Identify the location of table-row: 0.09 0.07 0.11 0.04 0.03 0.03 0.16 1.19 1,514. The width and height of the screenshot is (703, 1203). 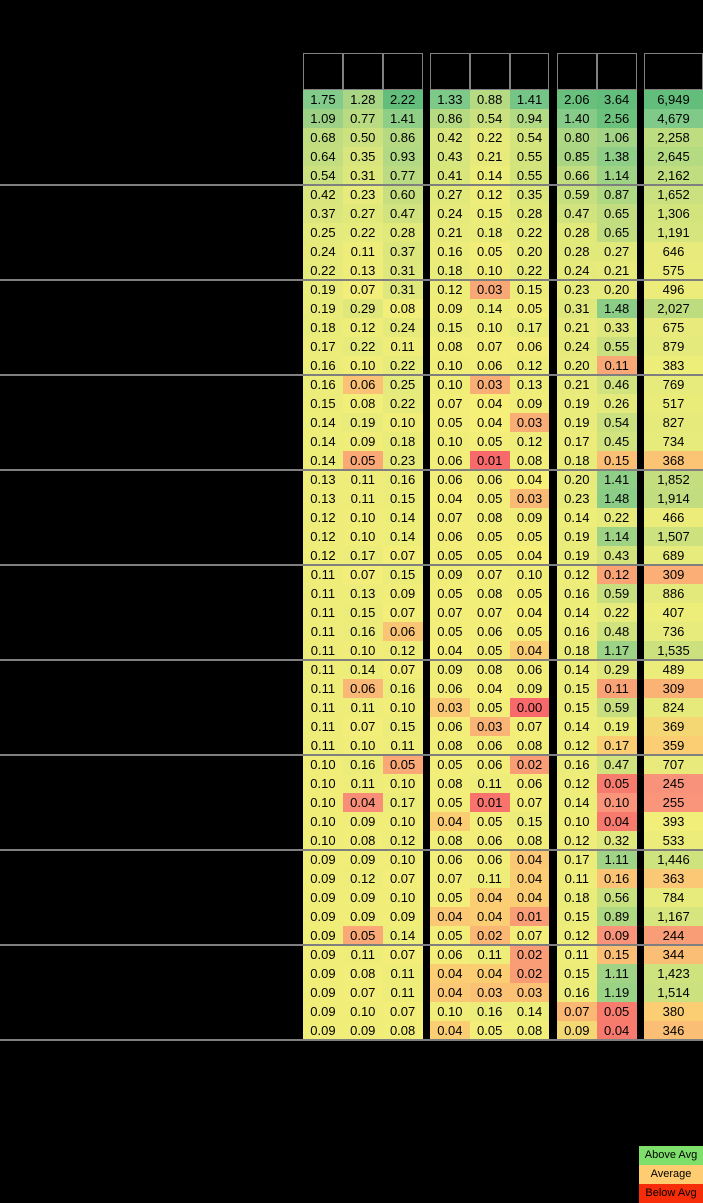
(503, 992).